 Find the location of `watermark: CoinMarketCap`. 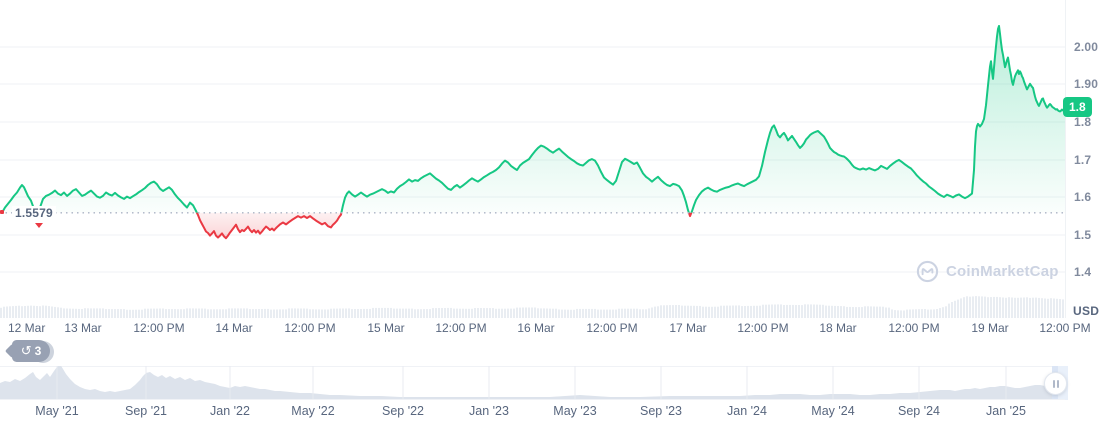

watermark: CoinMarketCap is located at coordinates (987, 271).